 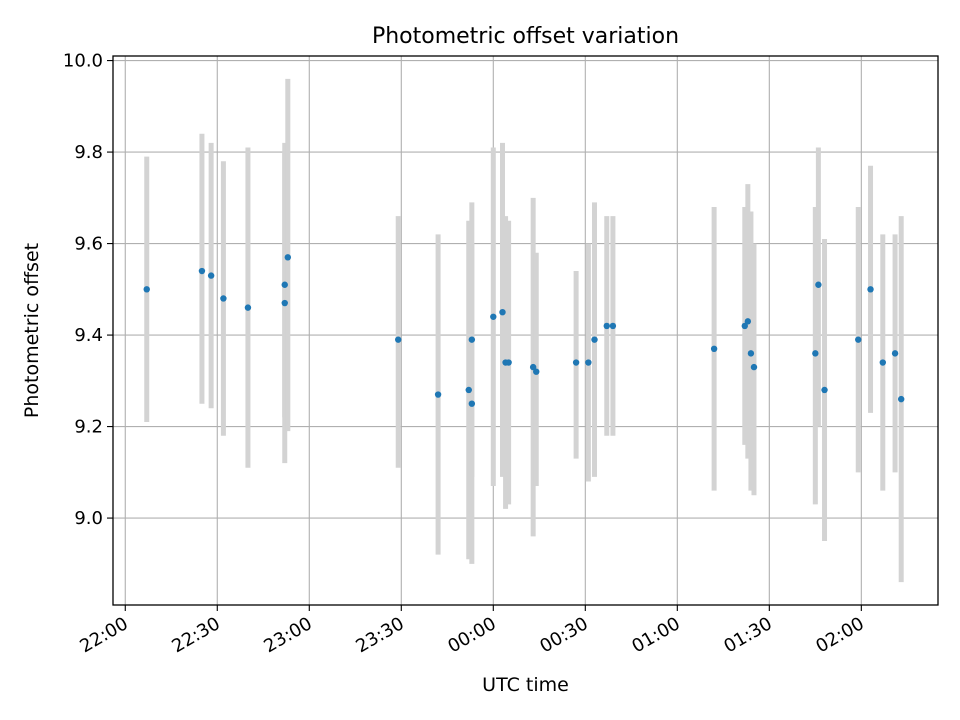 What do you see at coordinates (88, 290) in the screenshot?
I see `y-ticks: 9.0 9.2 9.4 9.6 9.8 10.0` at bounding box center [88, 290].